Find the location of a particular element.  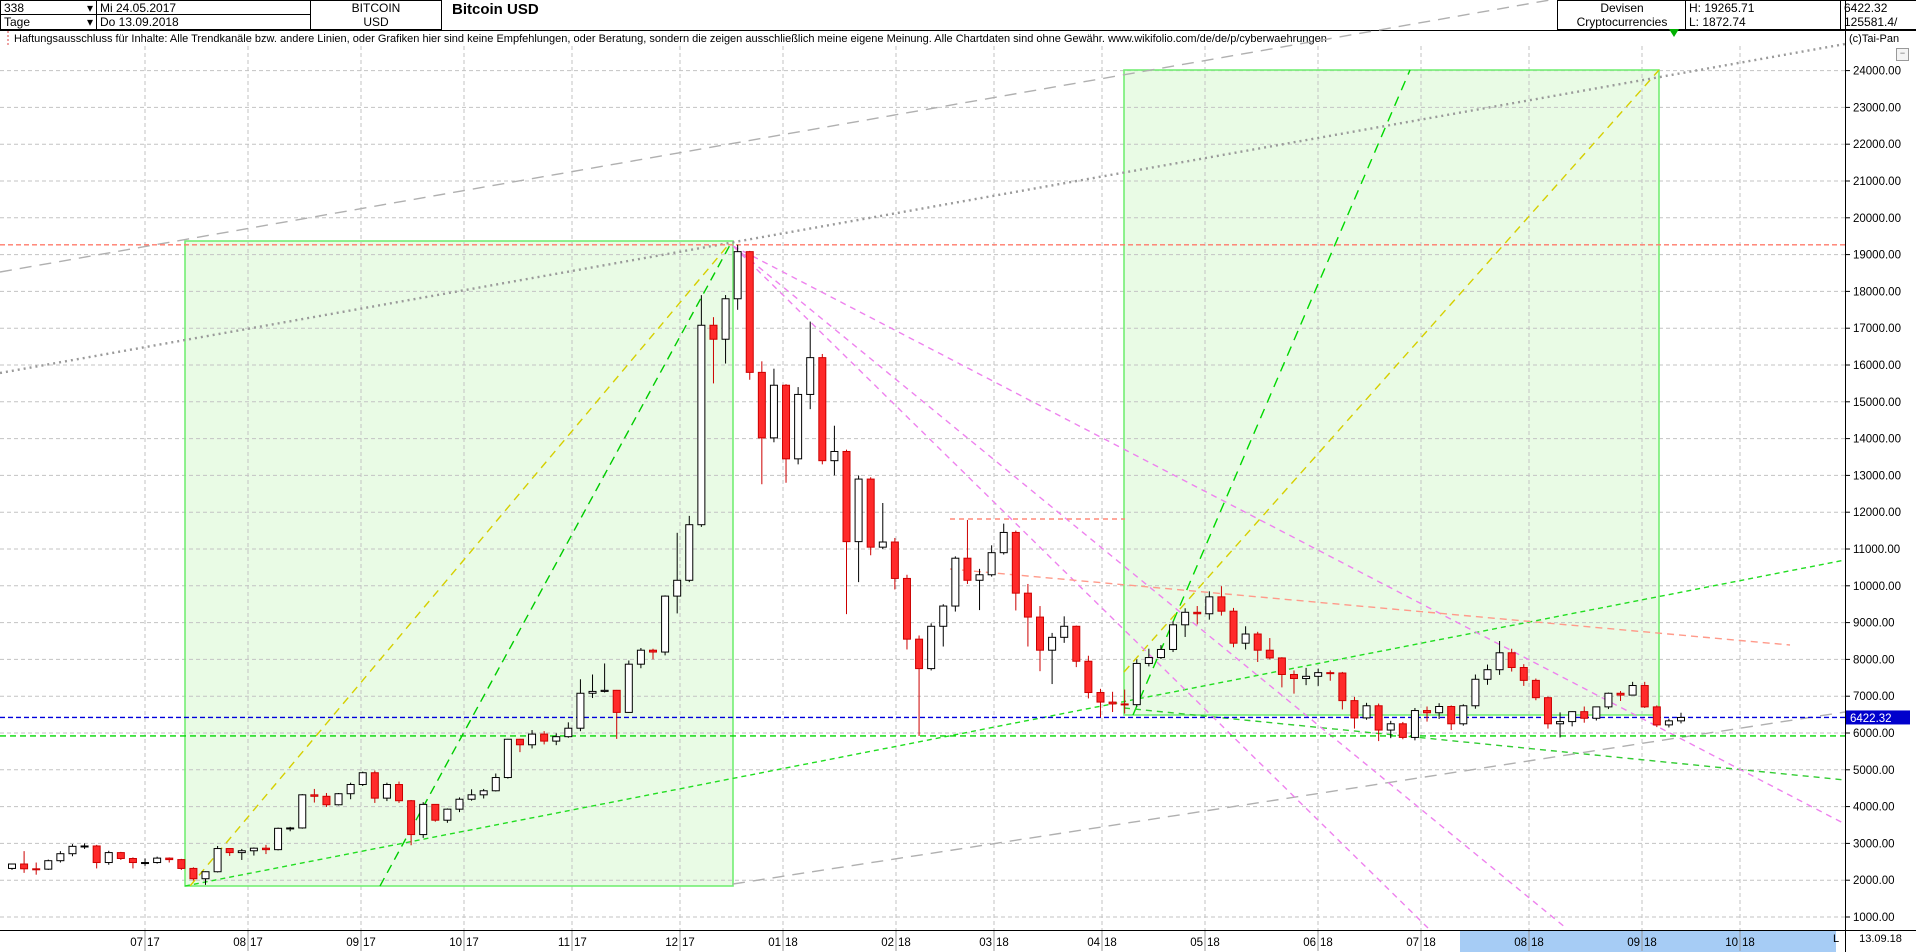

y-axis-label: 11000.00 is located at coordinates (1876, 550).